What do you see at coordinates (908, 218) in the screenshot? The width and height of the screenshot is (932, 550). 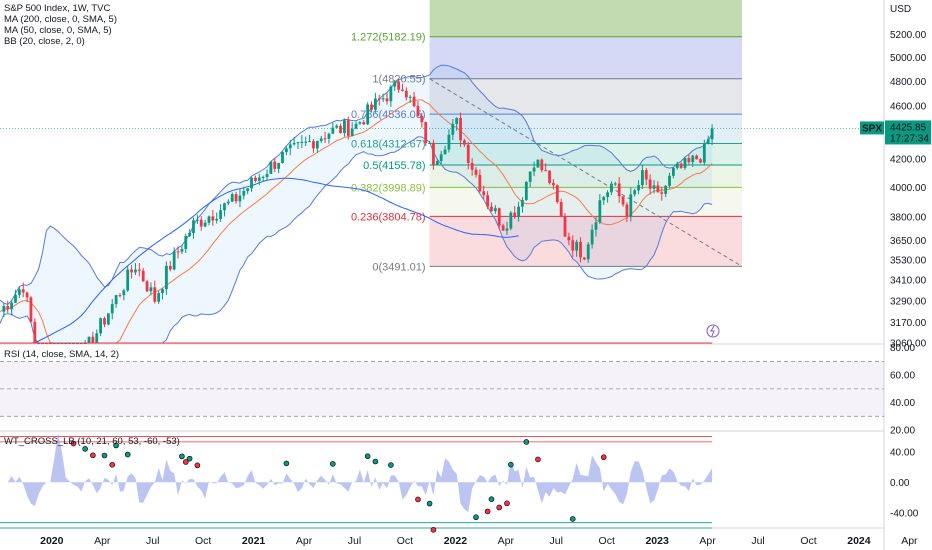 I see `price-axis-tick: 3800.00` at bounding box center [908, 218].